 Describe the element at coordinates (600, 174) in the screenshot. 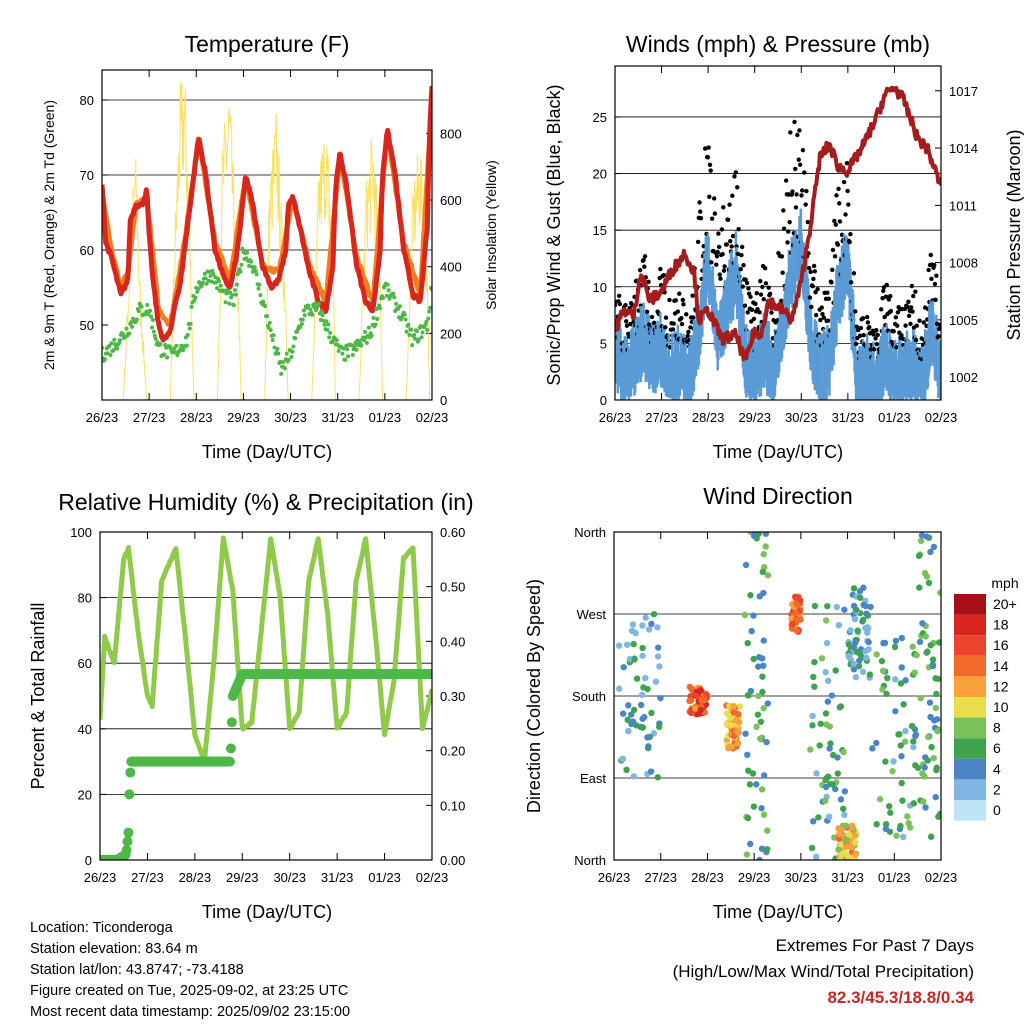

I see `y-tick-label: 20` at that location.